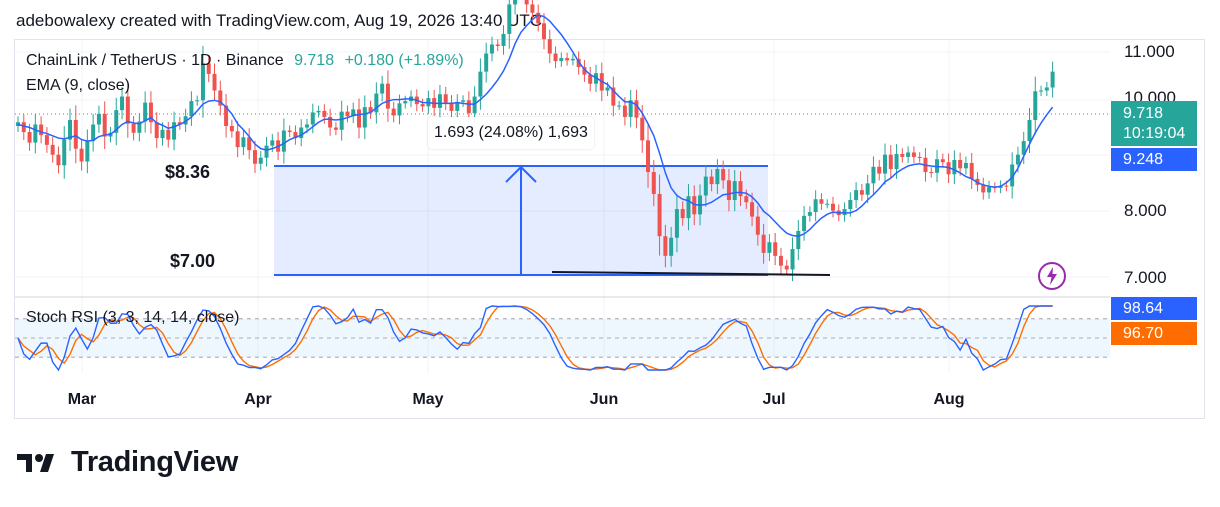 The width and height of the screenshot is (1220, 507). Describe the element at coordinates (404, 60) in the screenshot. I see `price-change: +0.180 (+1.89%)` at that location.